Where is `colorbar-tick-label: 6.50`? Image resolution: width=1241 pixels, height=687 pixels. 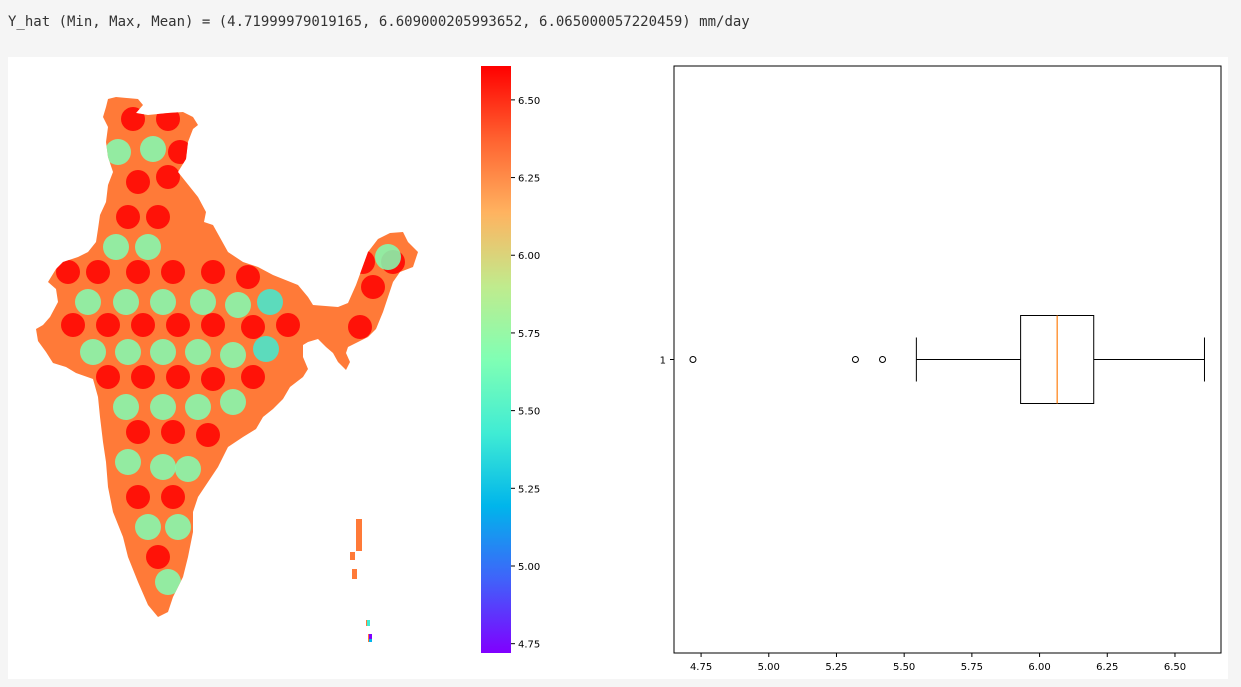 colorbar-tick-label: 6.50 is located at coordinates (529, 101).